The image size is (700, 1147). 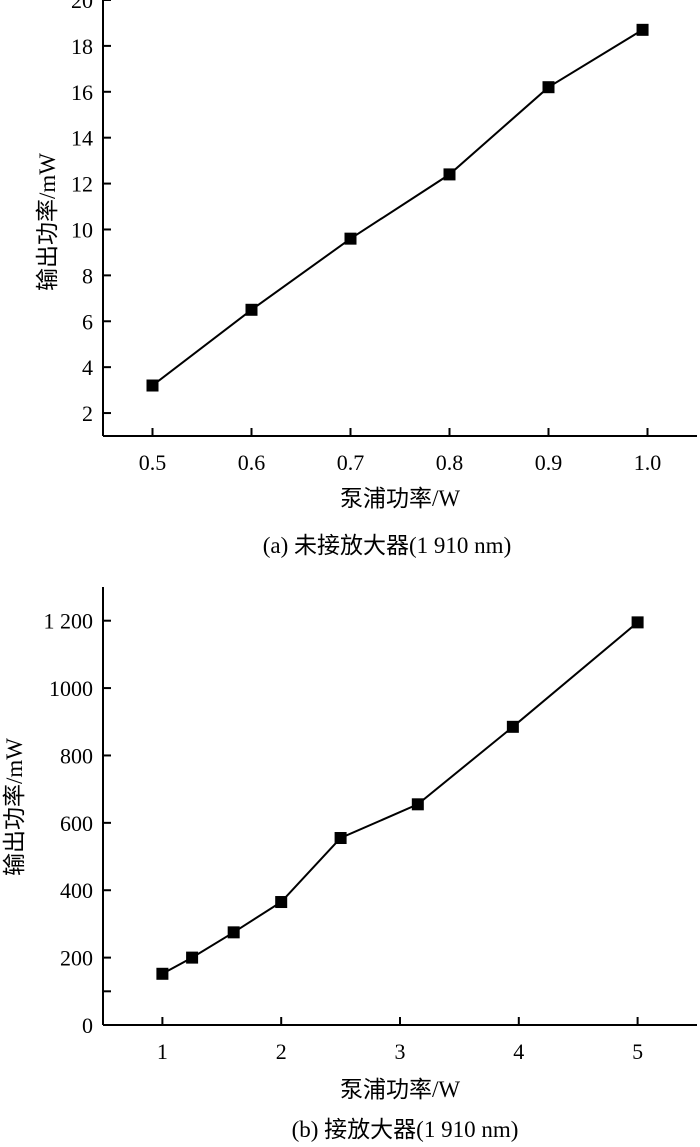 I want to click on chart-a-y-tick-label: 16, so click(x=82, y=92).